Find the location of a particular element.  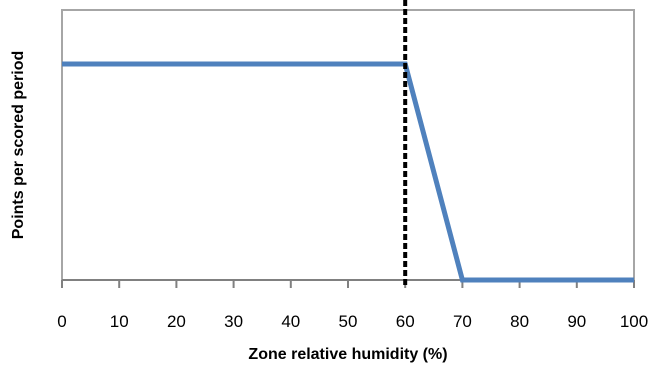

x-tick-label-30: 30 is located at coordinates (233, 321).